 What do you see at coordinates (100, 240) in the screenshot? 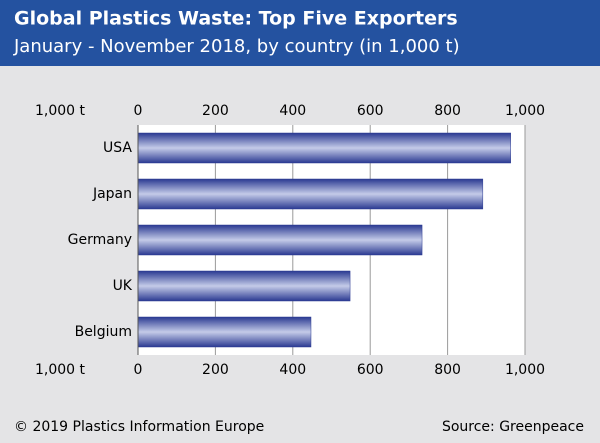
I see `y-tick-label: Germany` at bounding box center [100, 240].